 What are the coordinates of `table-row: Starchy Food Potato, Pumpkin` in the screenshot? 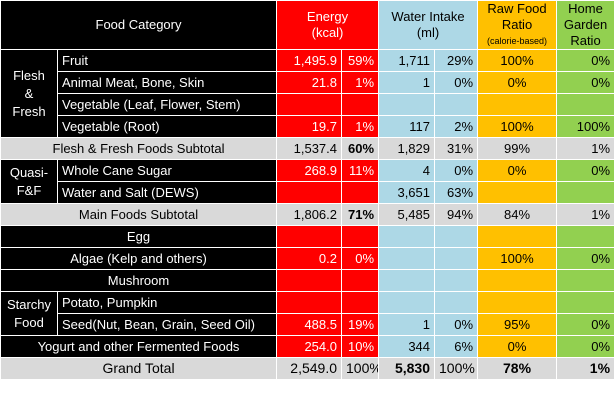 It's located at (308, 313).